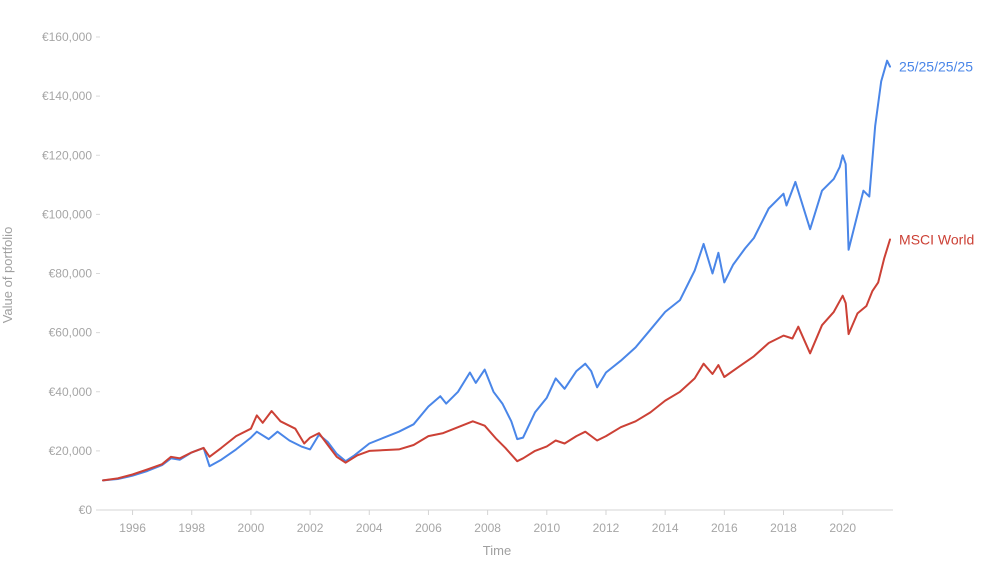  What do you see at coordinates (86, 510) in the screenshot?
I see `y-tick-label: €0` at bounding box center [86, 510].